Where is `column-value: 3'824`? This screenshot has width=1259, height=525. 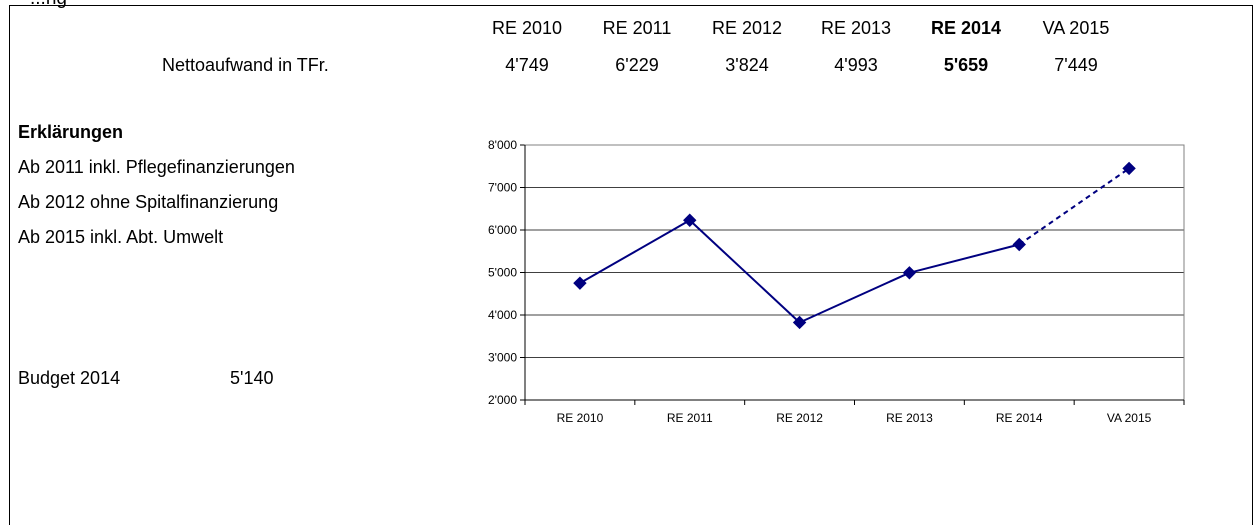
column-value: 3'824 is located at coordinates (747, 65).